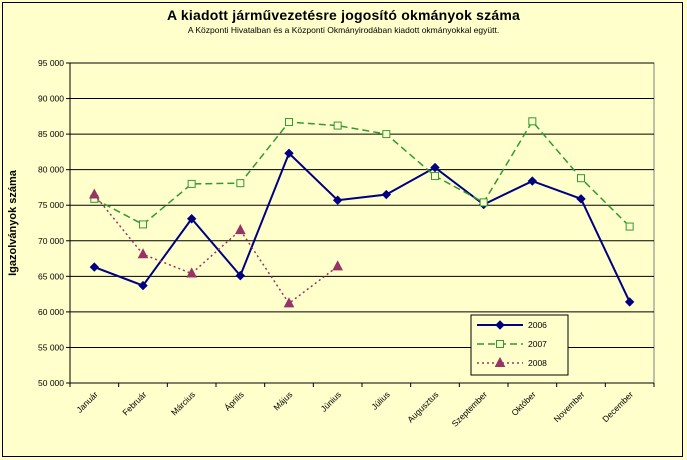 The width and height of the screenshot is (687, 460). Describe the element at coordinates (470, 409) in the screenshot. I see `x-tick-label: Szeptember` at that location.